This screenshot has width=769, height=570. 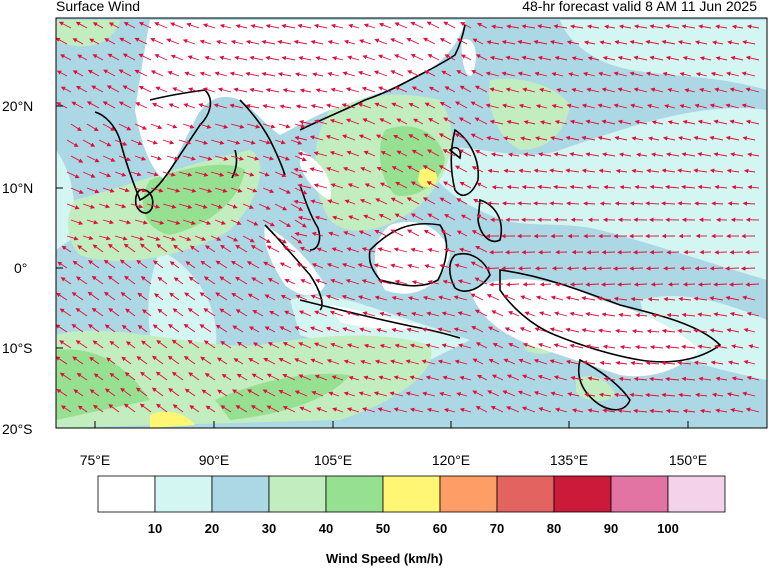 I want to click on field-region-strong, so click(x=282, y=396).